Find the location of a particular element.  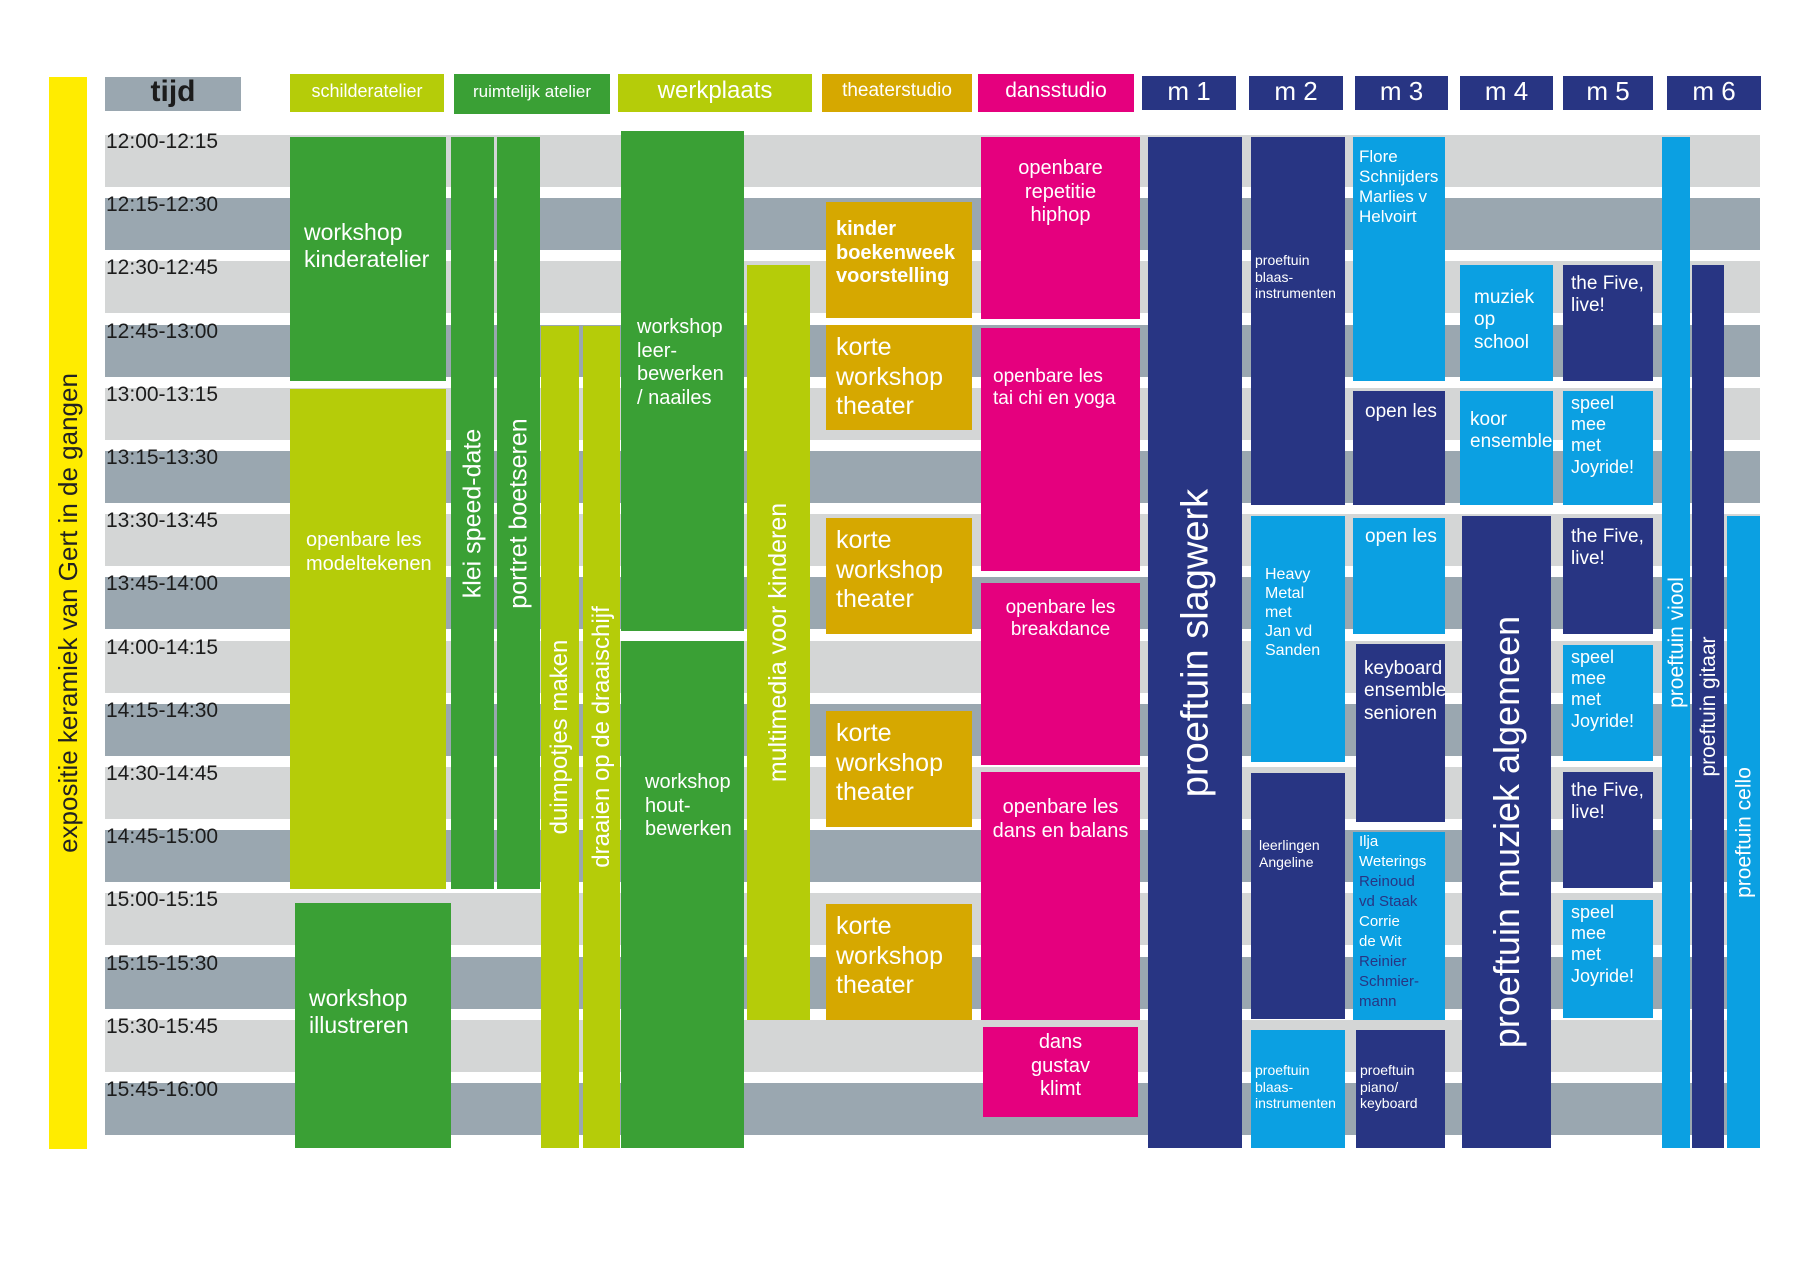

event-openbare-les-tai-chi: openbare les tai chi en yoga is located at coordinates (1060, 449).